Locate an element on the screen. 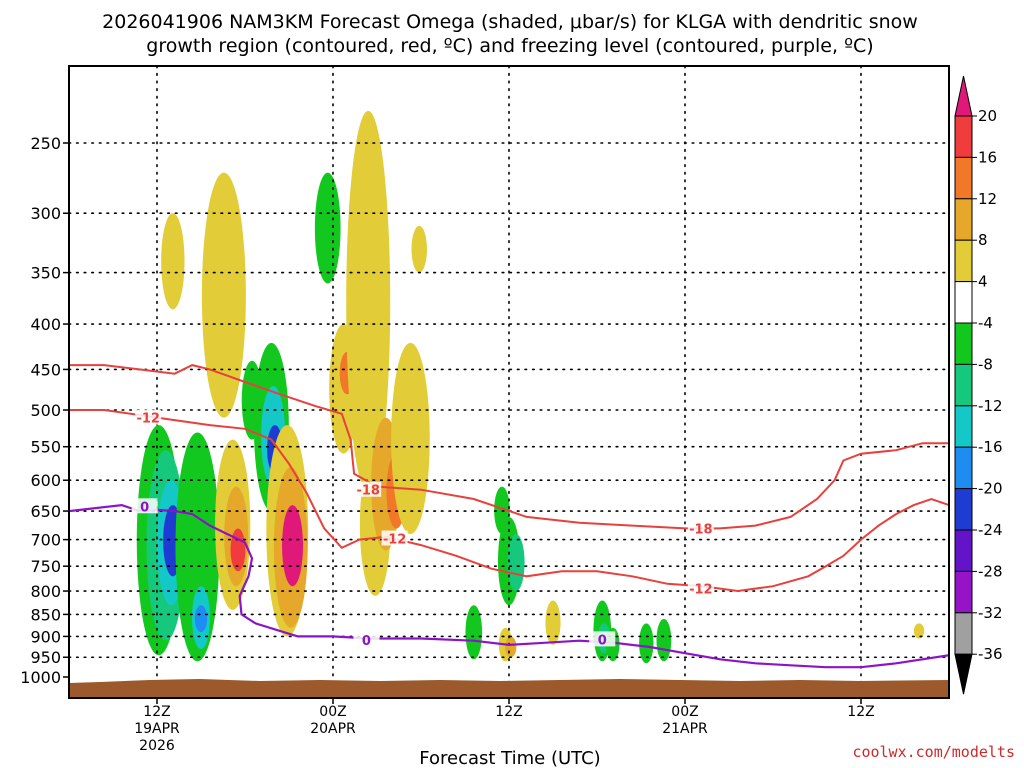 This screenshot has width=1024, height=768. x-tick-label: 20APR is located at coordinates (333, 729).